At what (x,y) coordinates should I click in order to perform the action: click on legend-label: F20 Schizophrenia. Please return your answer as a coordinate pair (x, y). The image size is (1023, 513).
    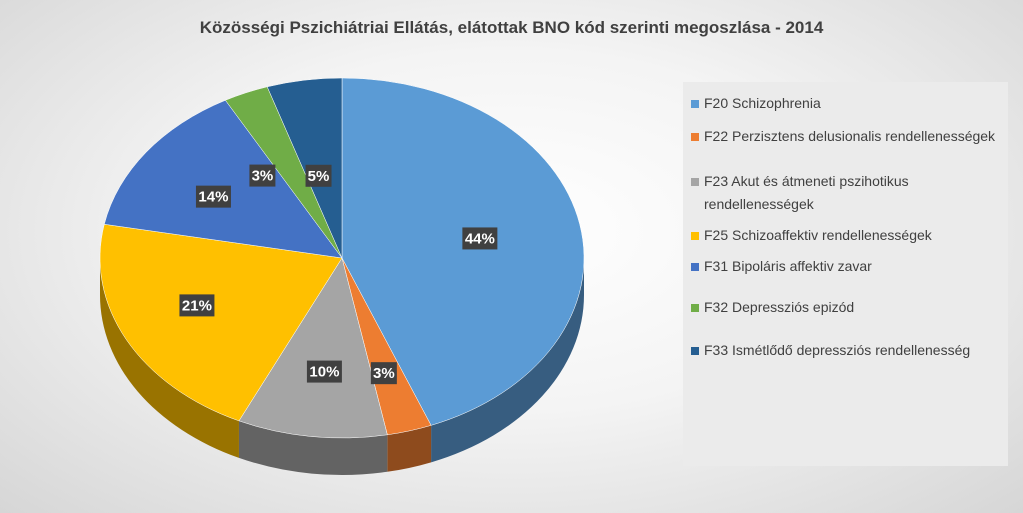
    Looking at the image, I should click on (762, 103).